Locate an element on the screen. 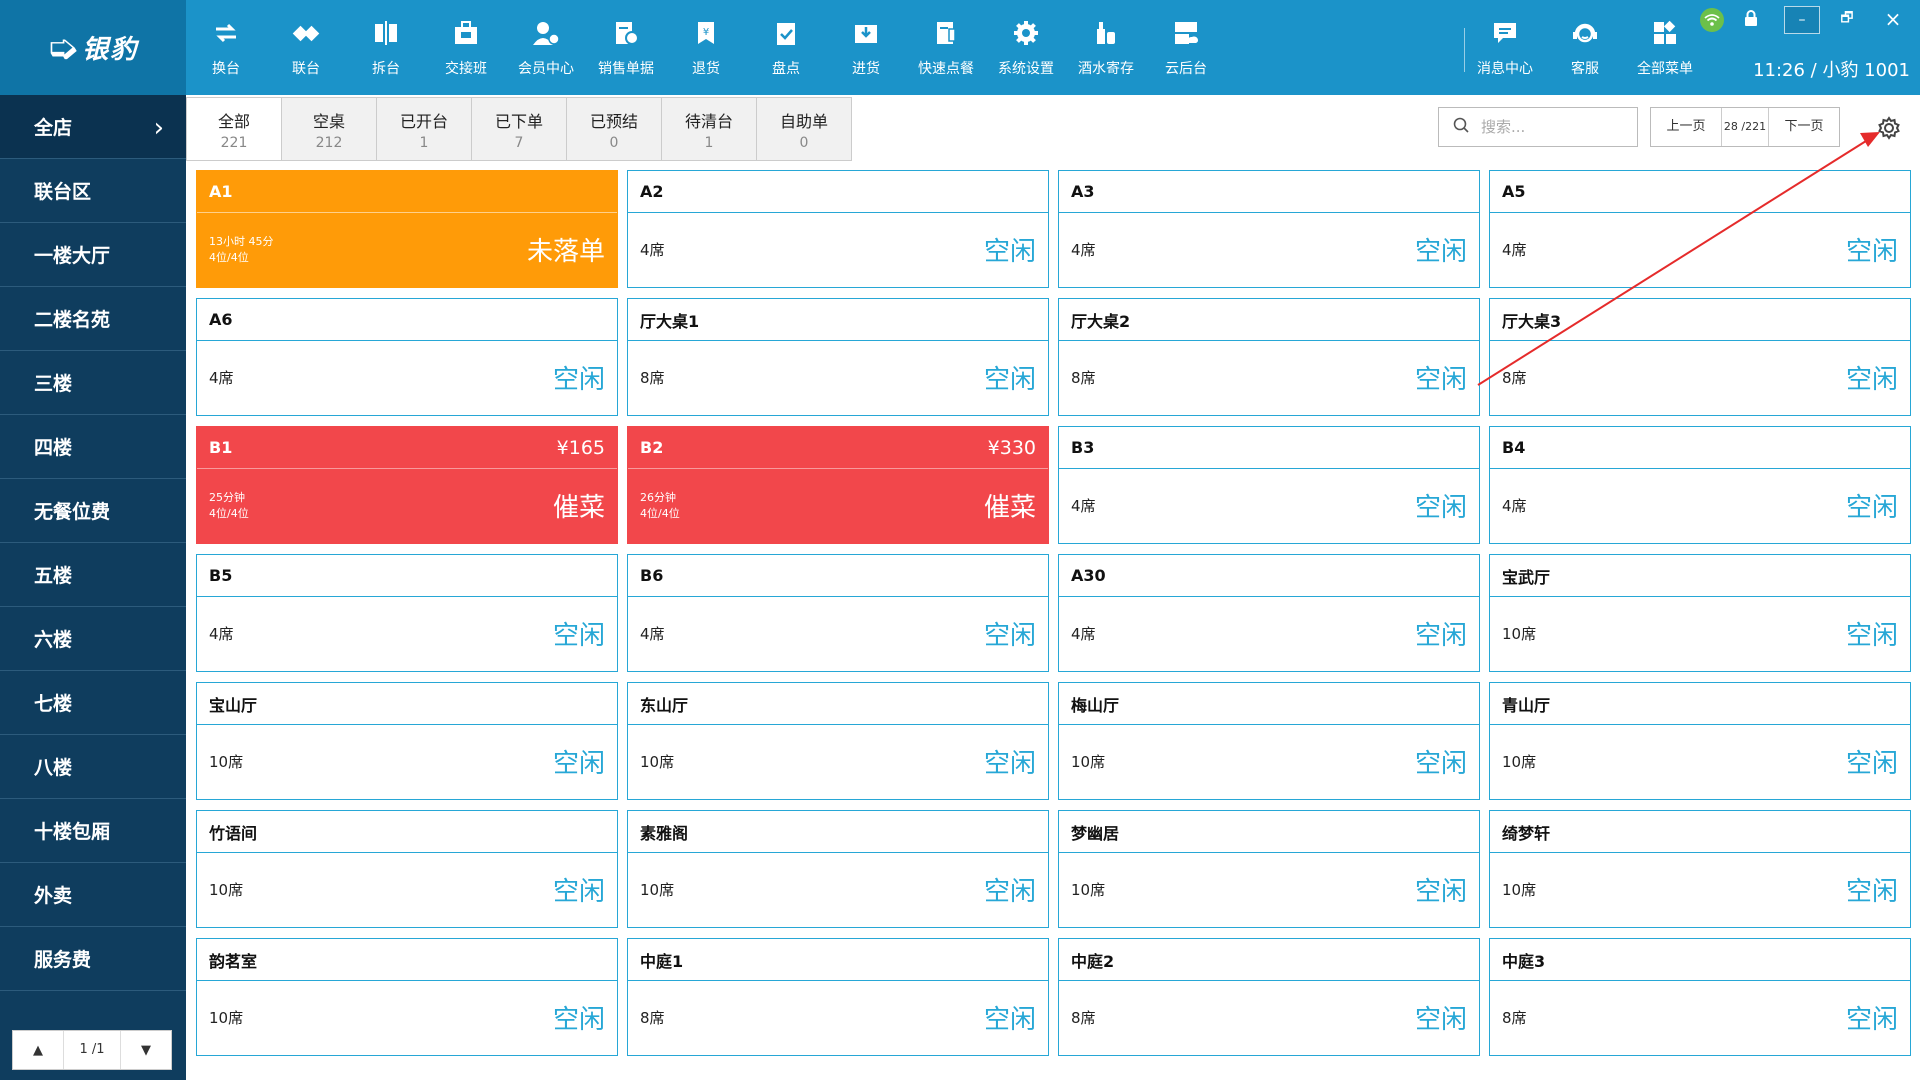 The width and height of the screenshot is (1920, 1080). split-table-icon is located at coordinates (386, 33).